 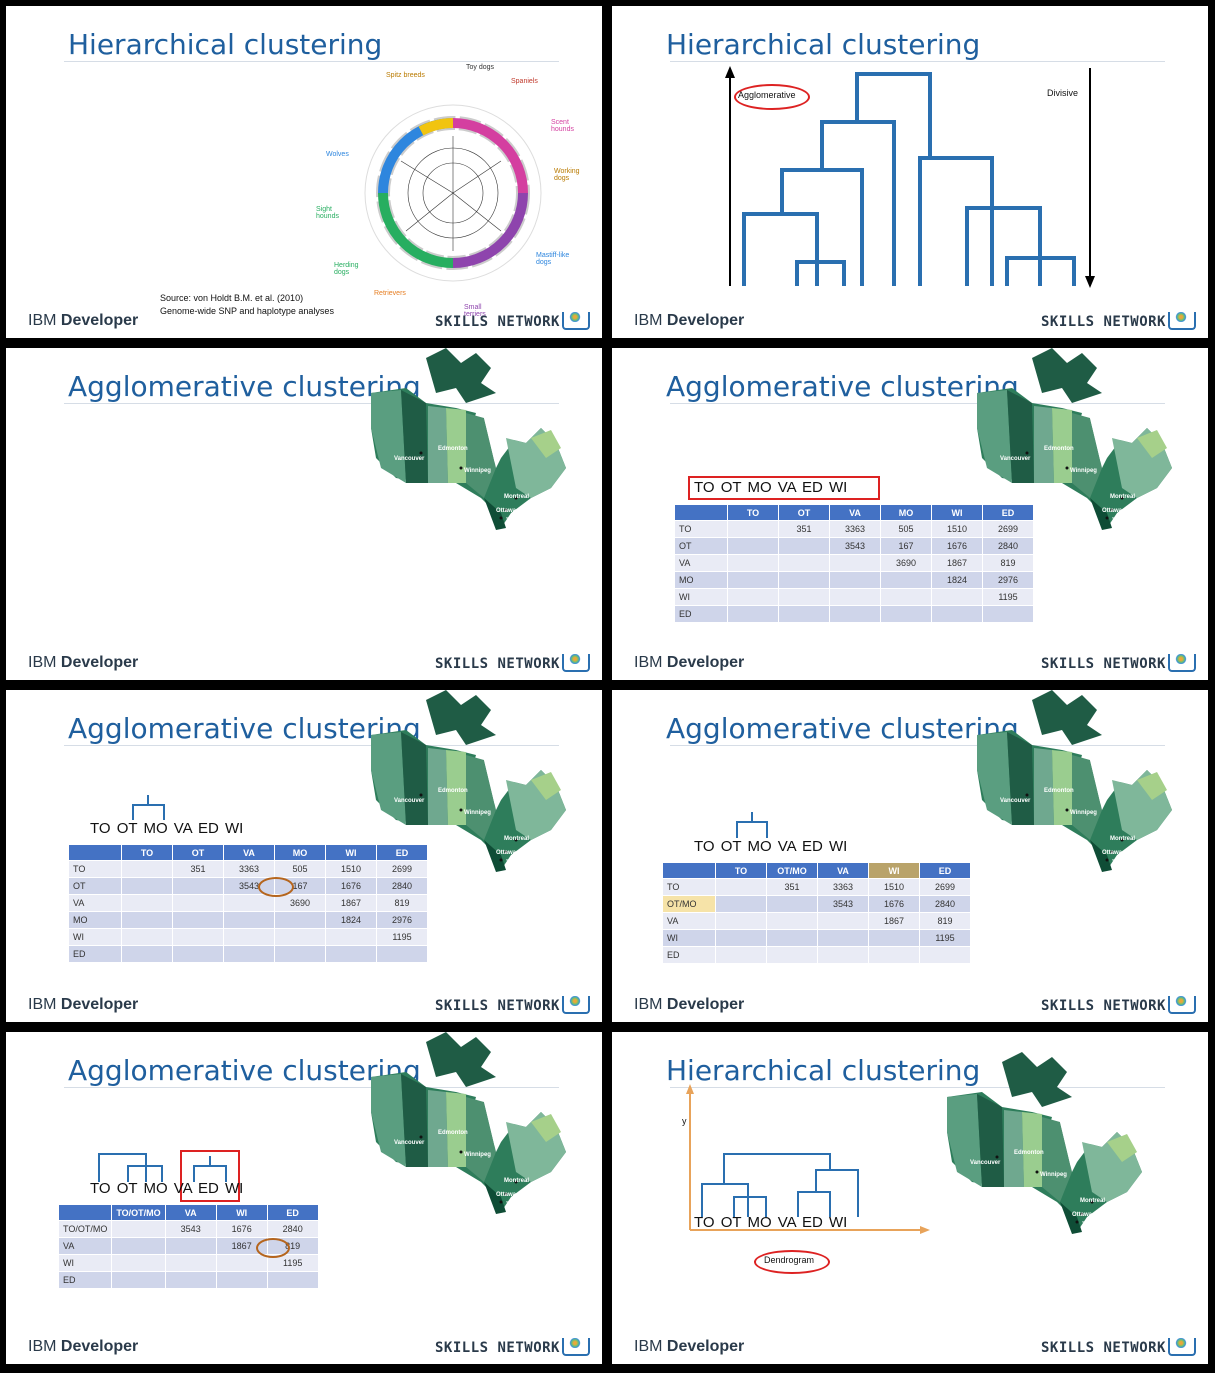 I want to click on matrix-cell: VA, so click(x=85, y=1246).